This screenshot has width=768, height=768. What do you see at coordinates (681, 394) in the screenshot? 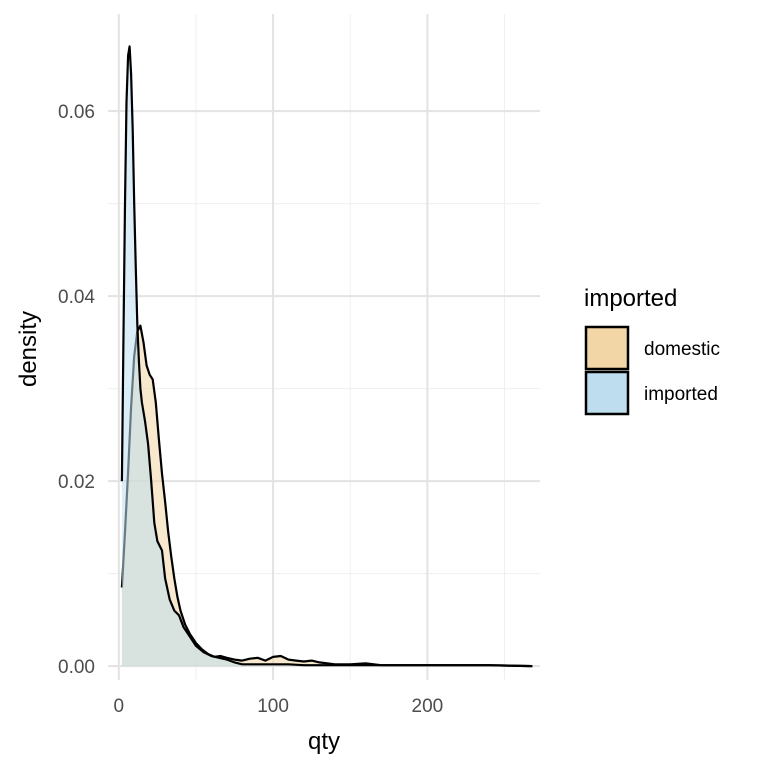
I see `legend-label: imported` at bounding box center [681, 394].